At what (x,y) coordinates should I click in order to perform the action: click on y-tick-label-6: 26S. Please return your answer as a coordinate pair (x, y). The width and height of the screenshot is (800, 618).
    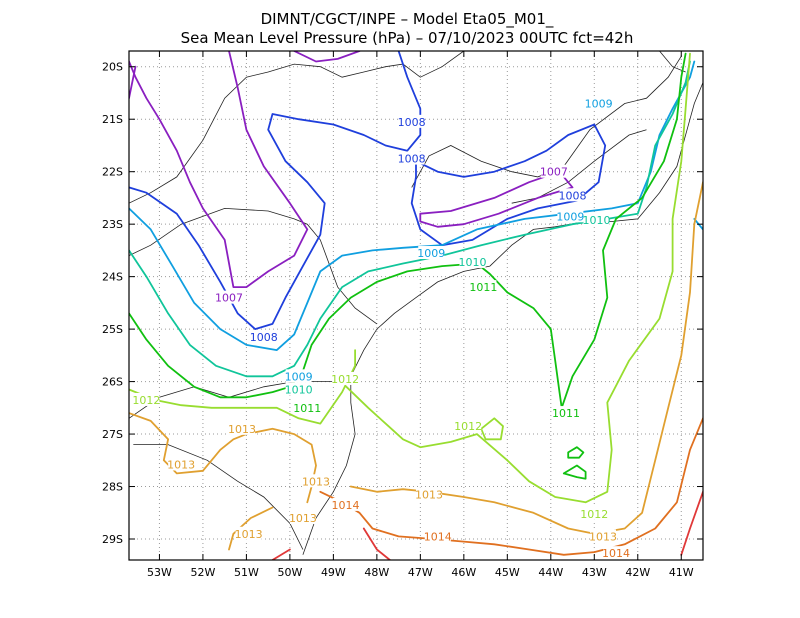
    Looking at the image, I should click on (112, 382).